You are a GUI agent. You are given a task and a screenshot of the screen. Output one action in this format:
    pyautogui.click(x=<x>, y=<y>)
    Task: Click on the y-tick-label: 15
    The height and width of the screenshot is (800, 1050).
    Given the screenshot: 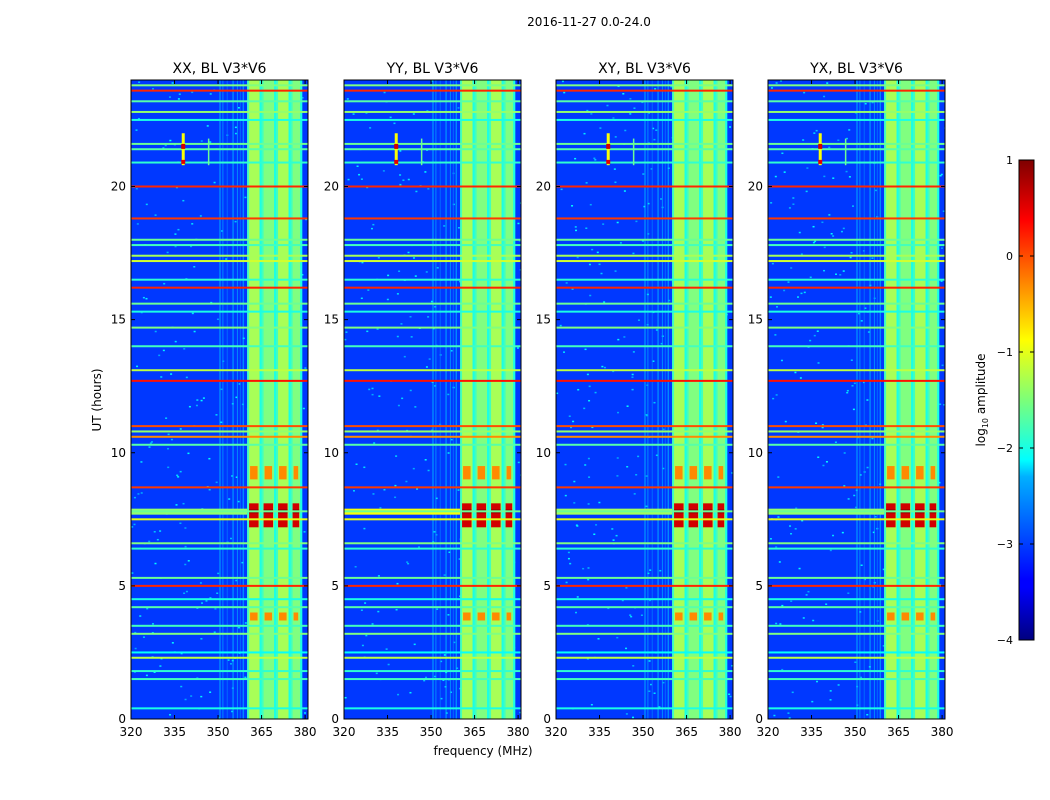 What is the action you would take?
    pyautogui.click(x=543, y=320)
    